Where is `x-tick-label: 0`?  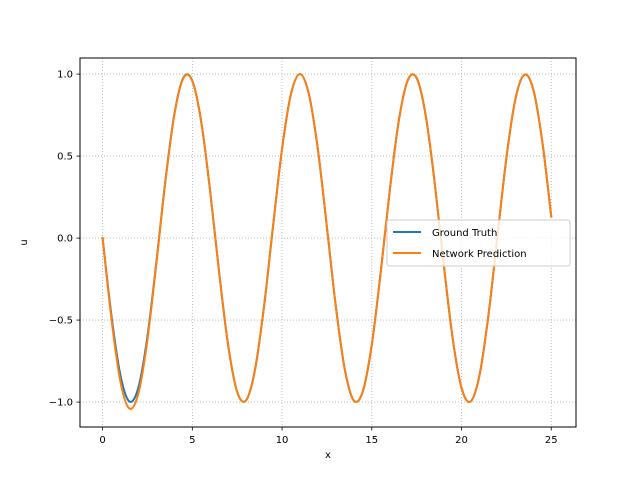
x-tick-label: 0 is located at coordinates (102, 440).